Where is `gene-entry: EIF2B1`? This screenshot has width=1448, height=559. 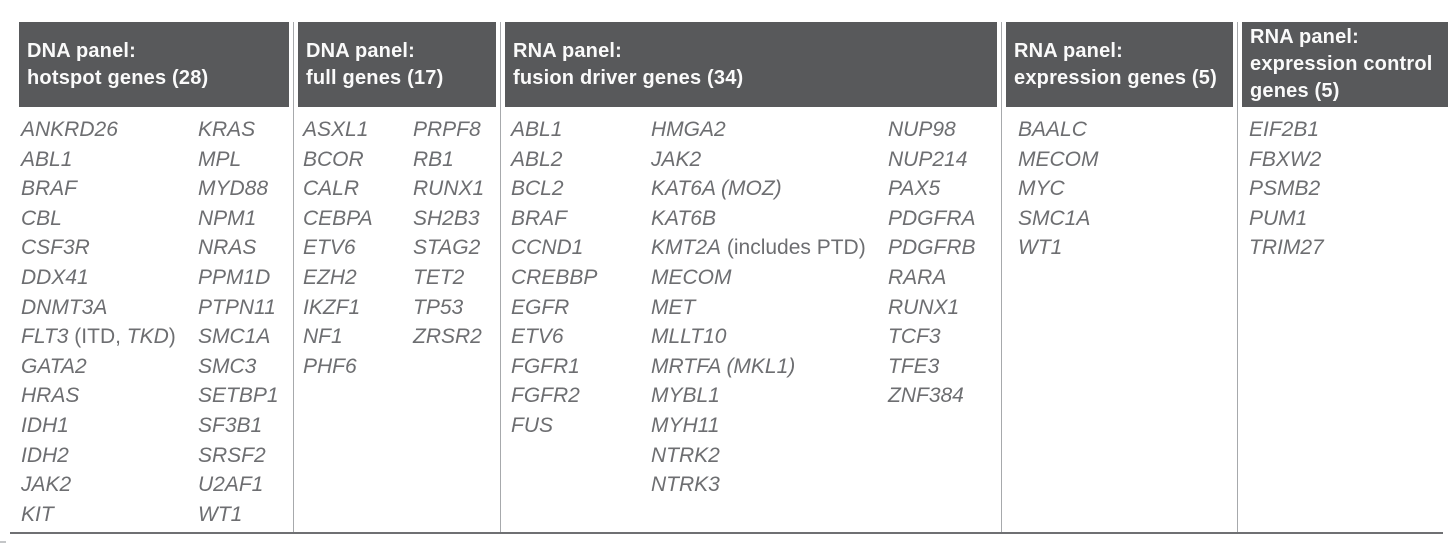 gene-entry: EIF2B1 is located at coordinates (1284, 129).